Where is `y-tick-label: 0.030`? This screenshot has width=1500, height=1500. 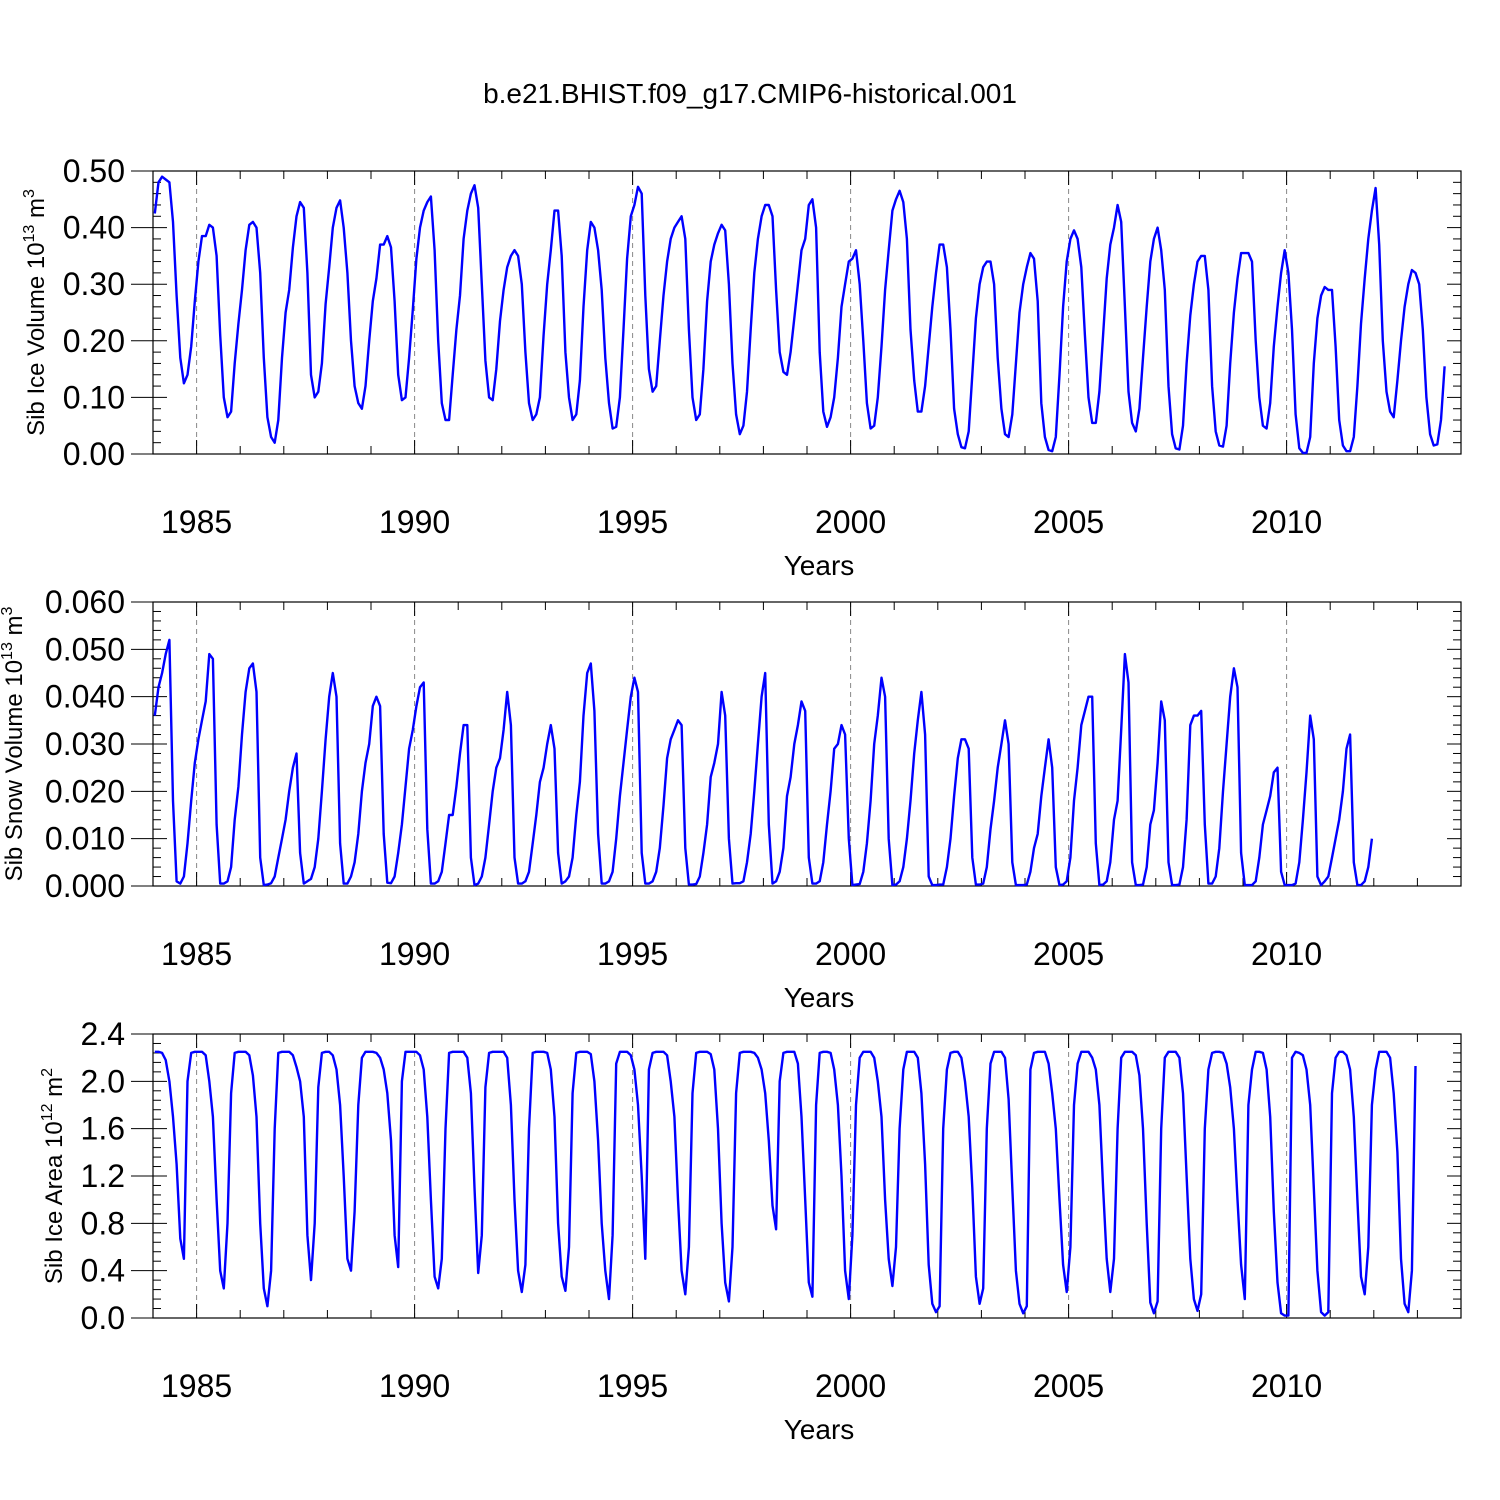
y-tick-label: 0.030 is located at coordinates (85, 744).